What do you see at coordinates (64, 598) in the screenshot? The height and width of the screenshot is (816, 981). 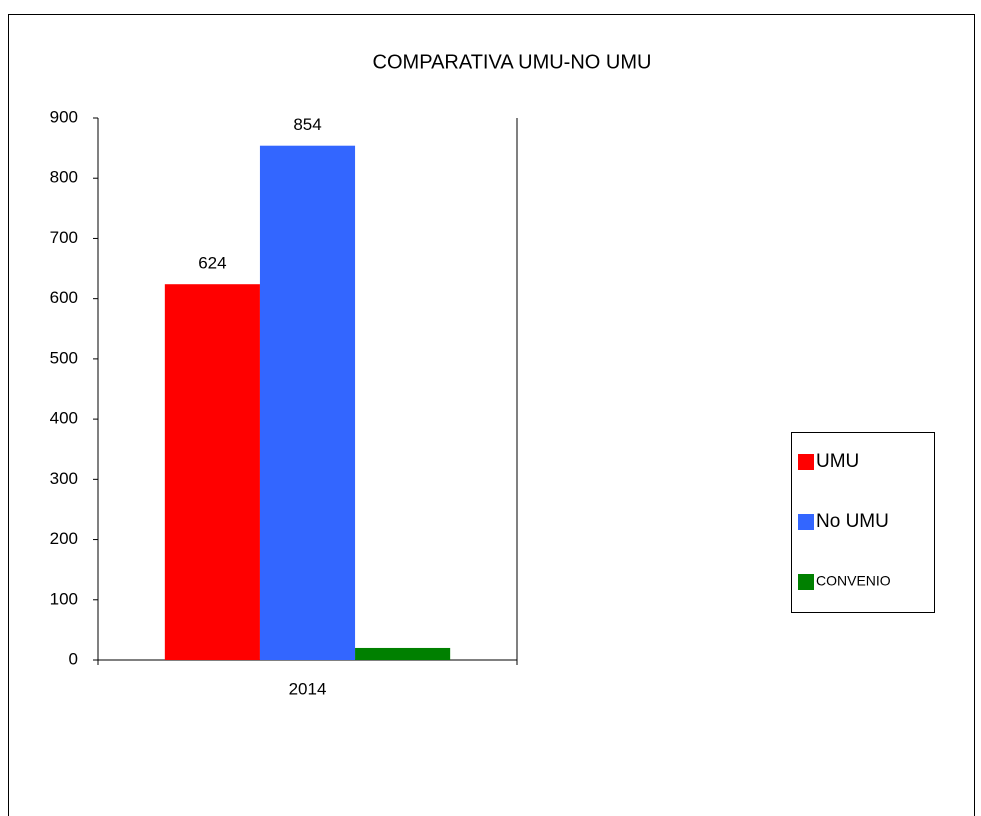 I see `y-tick-label: 100` at bounding box center [64, 598].